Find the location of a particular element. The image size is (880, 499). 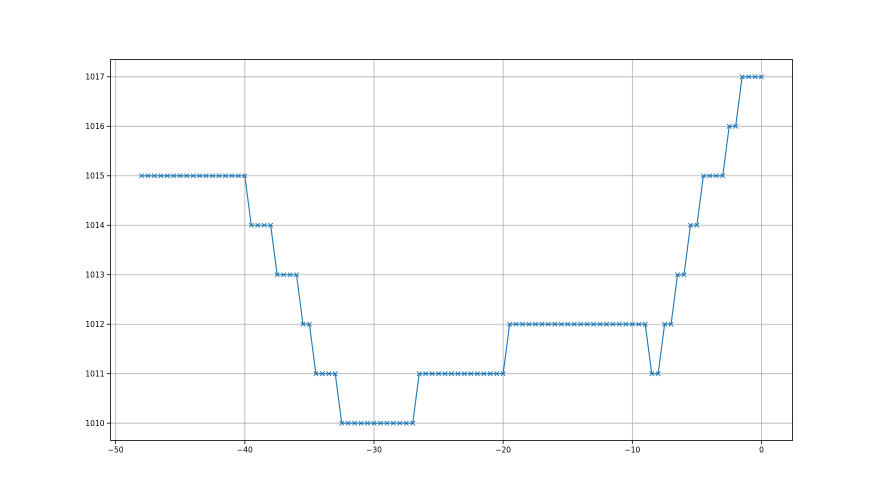

y-tick-label: 1012 is located at coordinates (94, 324).